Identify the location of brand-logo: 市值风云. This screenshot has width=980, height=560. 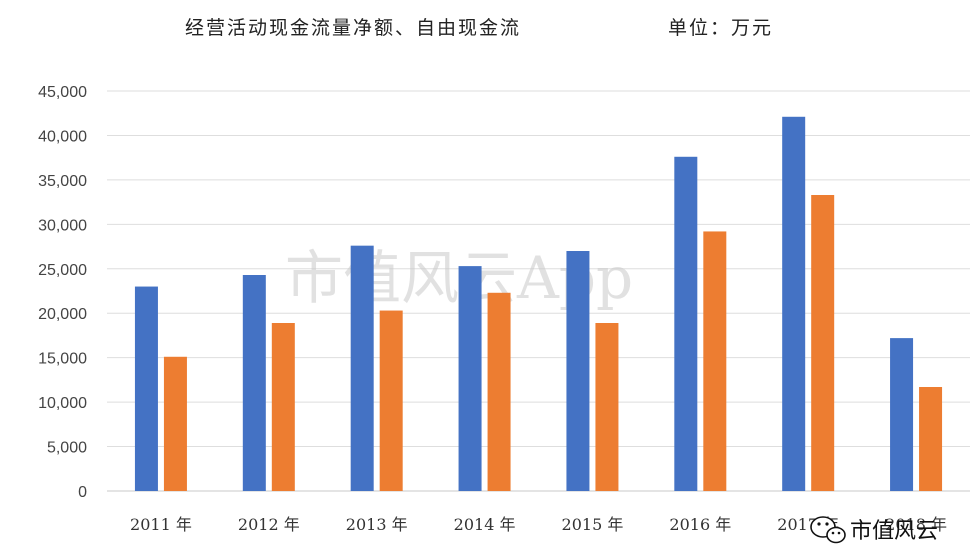
(874, 530).